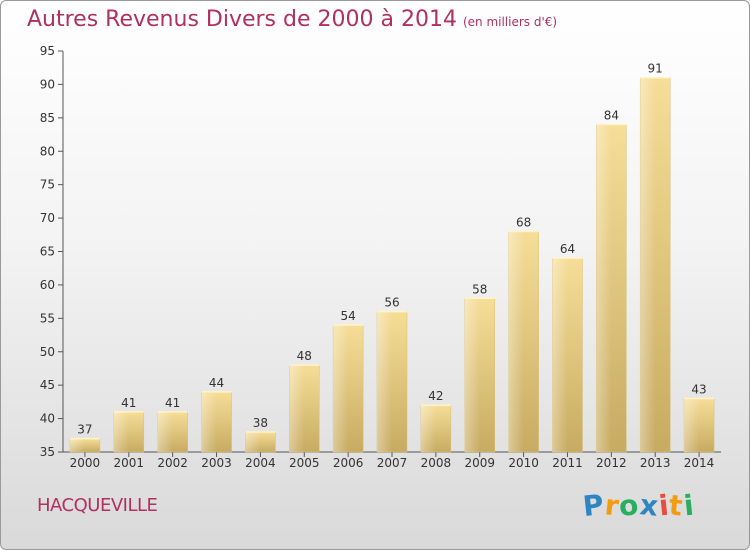 Image resolution: width=750 pixels, height=550 pixels. What do you see at coordinates (129, 463) in the screenshot?
I see `x-tick-label: 2001` at bounding box center [129, 463].